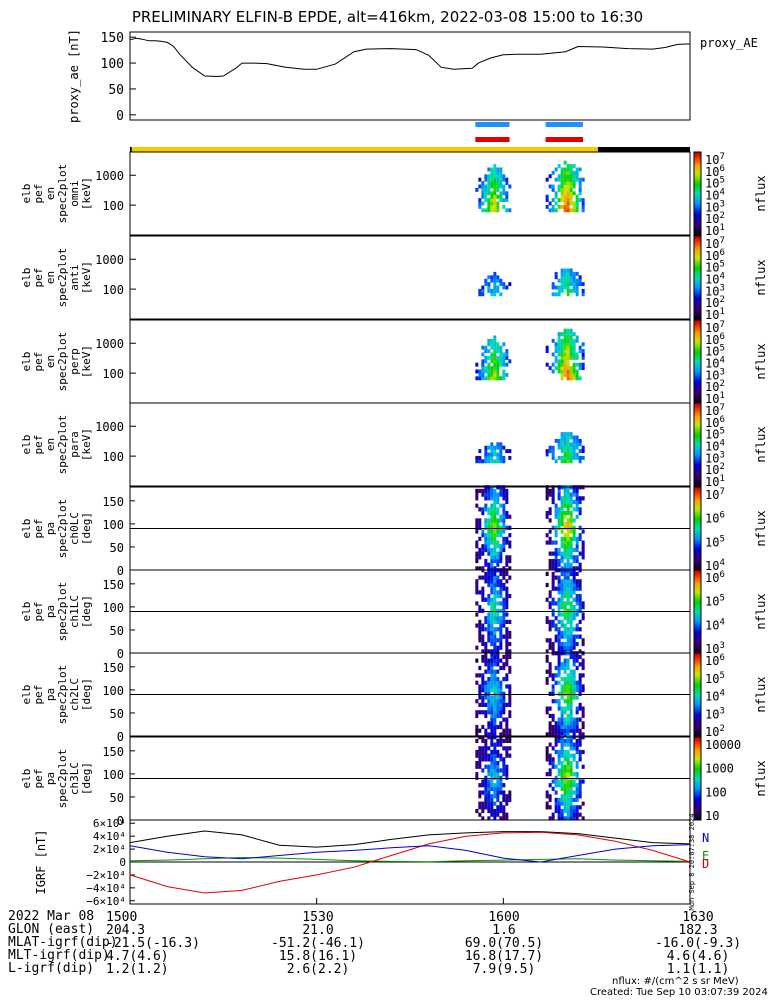 This screenshot has height=1000, width=775. Describe the element at coordinates (117, 798) in the screenshot. I see `panel-ytick-label: 50` at that location.